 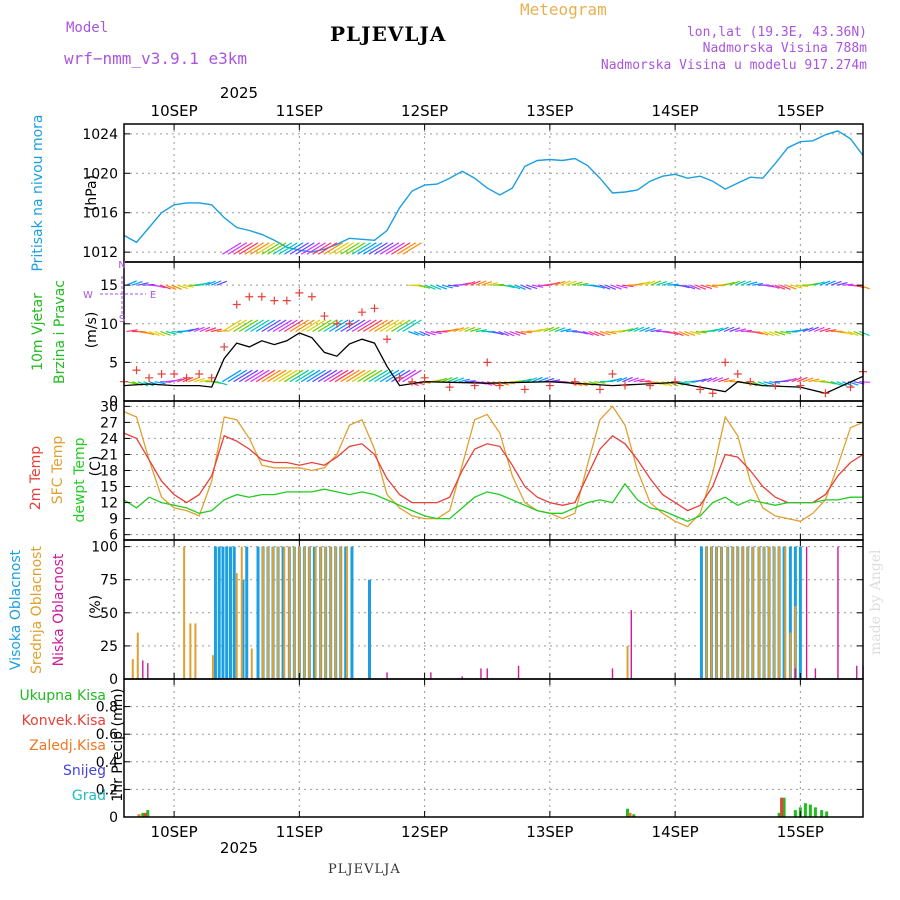 What do you see at coordinates (733, 65) in the screenshot?
I see `model-altitude-text: Nadmorska Visina u modelu 917.274m` at bounding box center [733, 65].